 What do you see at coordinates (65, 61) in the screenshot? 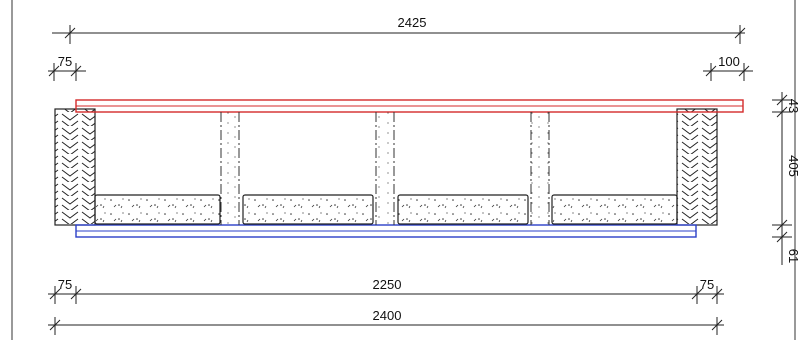
I see `dim-top-left-overhang-label: 75` at bounding box center [65, 61].